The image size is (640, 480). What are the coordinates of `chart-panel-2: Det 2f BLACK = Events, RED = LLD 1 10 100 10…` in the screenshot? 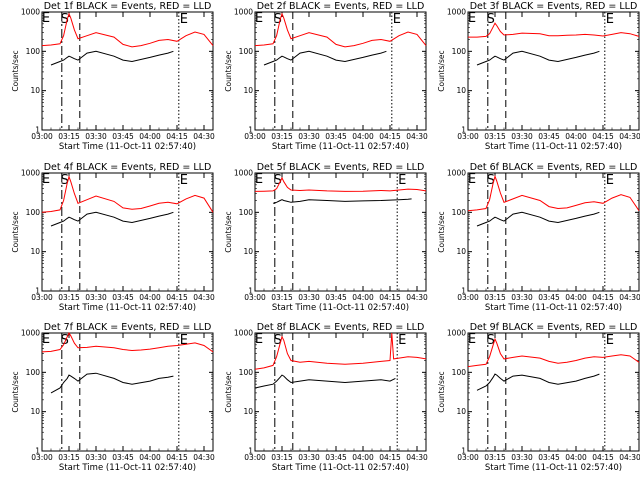 It's located at (326, 76).